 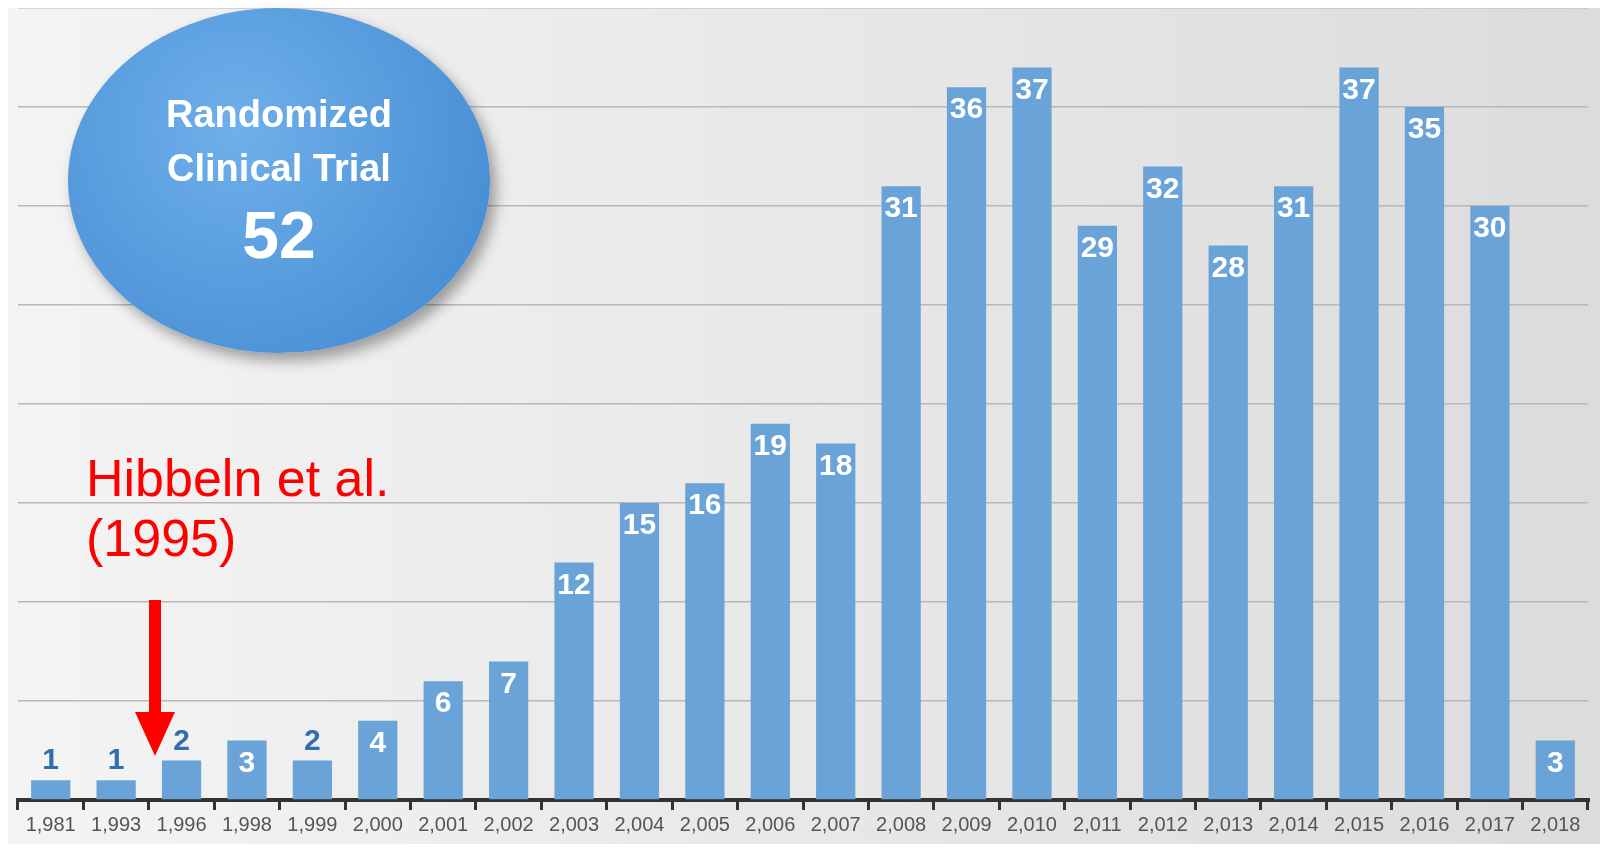 What do you see at coordinates (1228, 266) in the screenshot?
I see `data-label: 28` at bounding box center [1228, 266].